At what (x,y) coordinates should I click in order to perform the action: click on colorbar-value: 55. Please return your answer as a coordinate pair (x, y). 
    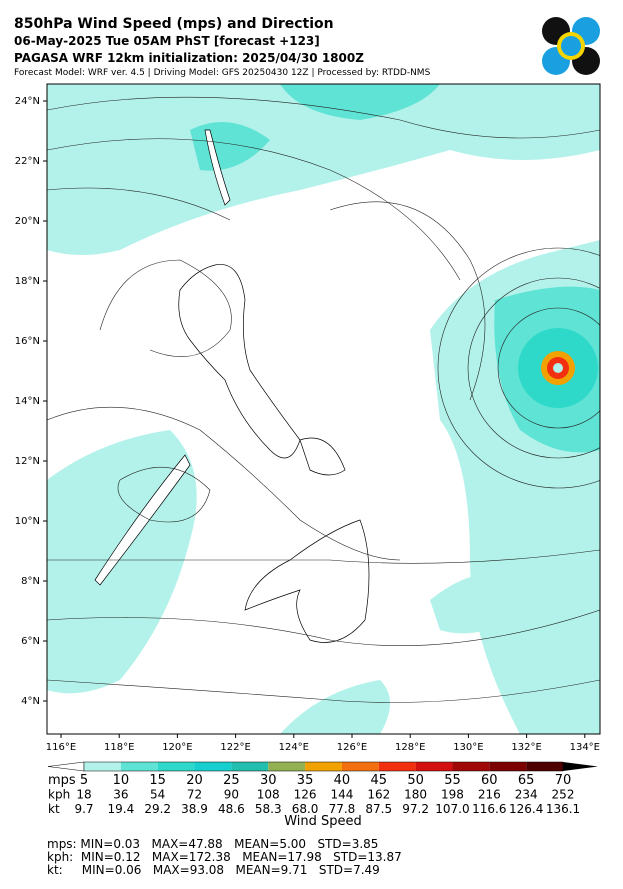
    Looking at the image, I should click on (452, 780).